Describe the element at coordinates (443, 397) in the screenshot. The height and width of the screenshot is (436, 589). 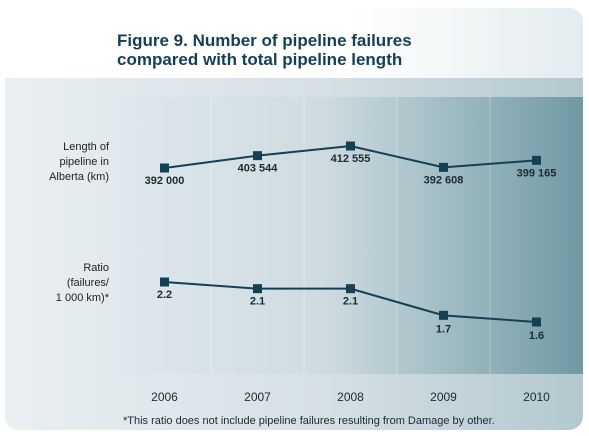
I see `x-tick-label: 2009` at that location.